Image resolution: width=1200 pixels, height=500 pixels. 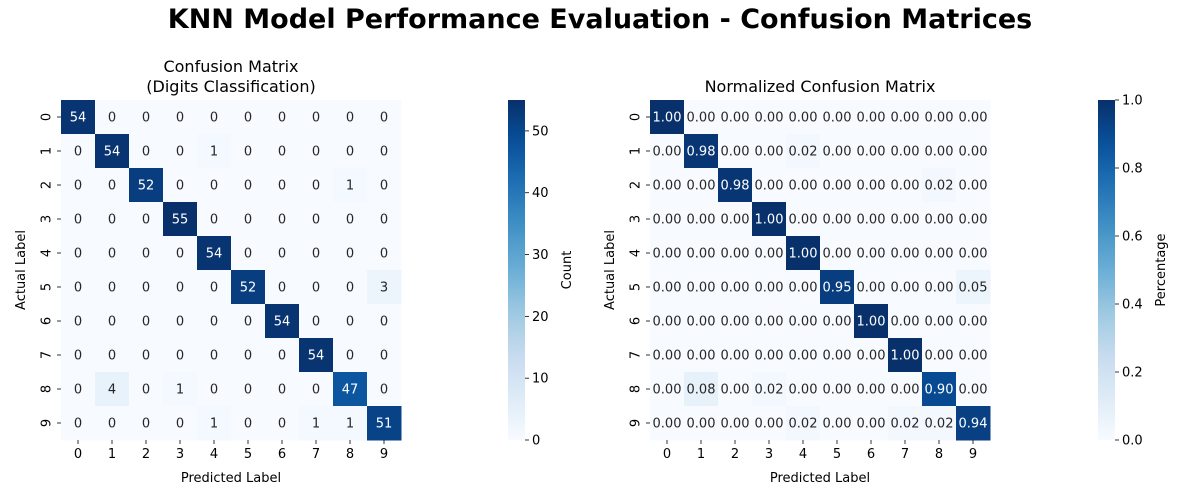 I want to click on cm-ytick-label-4: 4, so click(x=47, y=253).